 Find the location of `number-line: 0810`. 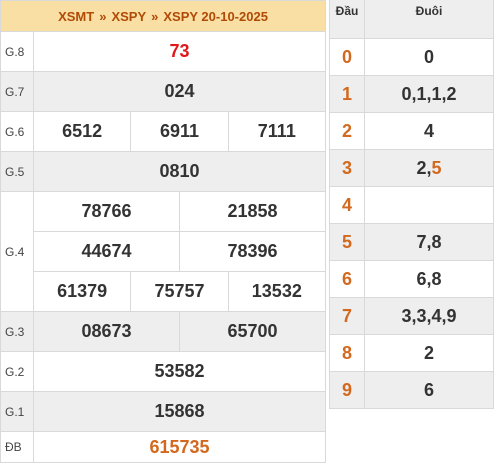

number-line: 0810 is located at coordinates (179, 171).